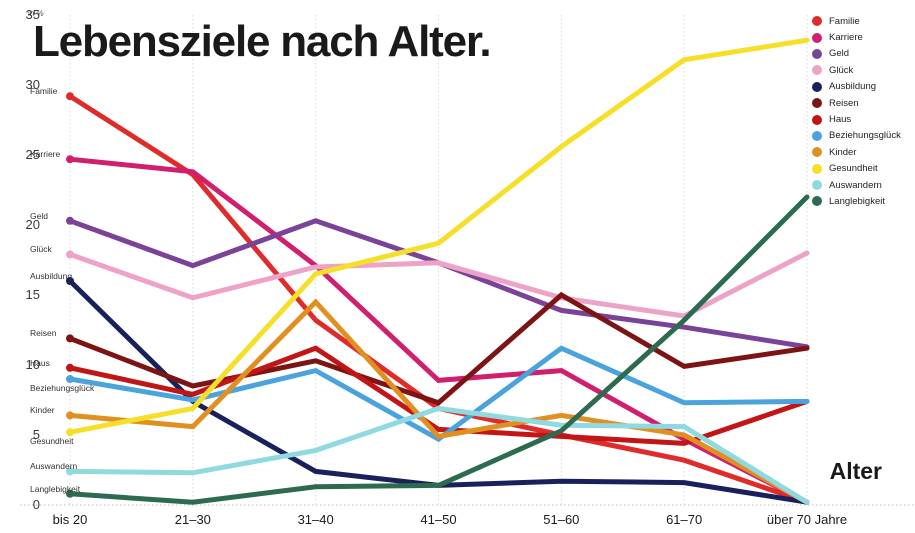 The width and height of the screenshot is (915, 533). I want to click on legend-item-label: Kinder, so click(843, 152).